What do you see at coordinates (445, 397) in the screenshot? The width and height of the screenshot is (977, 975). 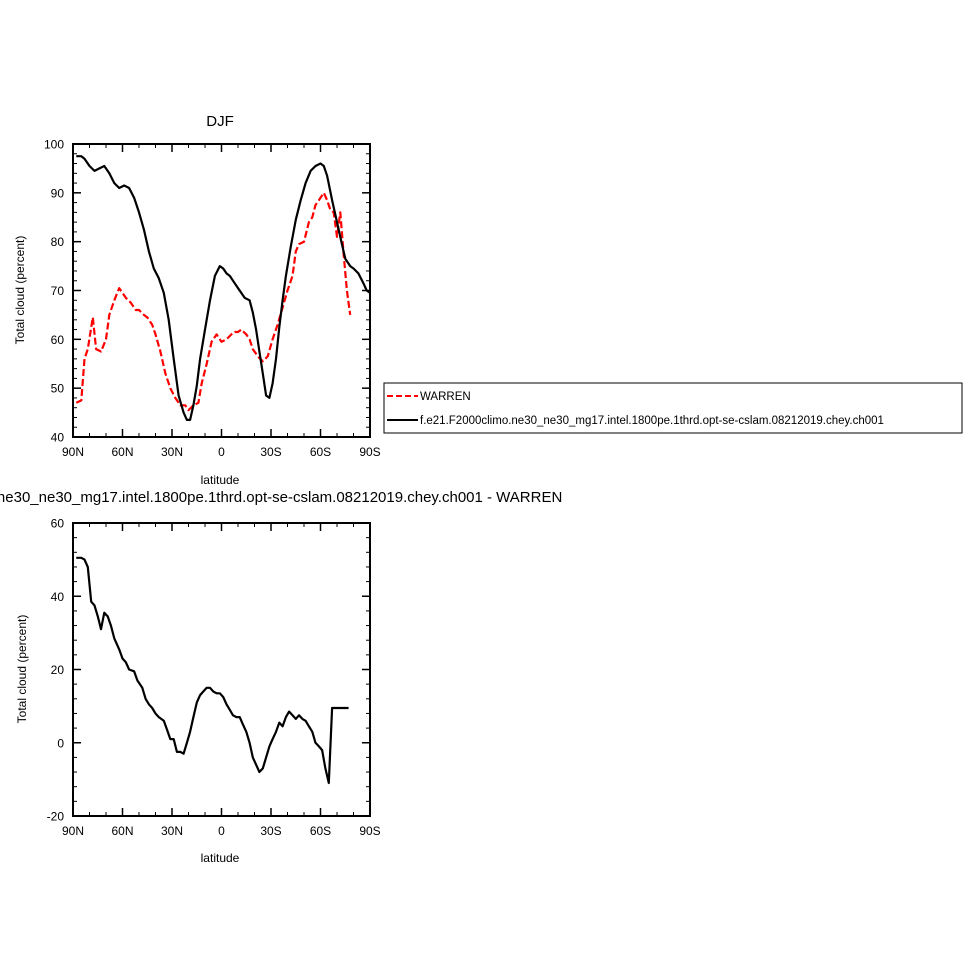 I see `legend-label-warren: WARREN` at bounding box center [445, 397].